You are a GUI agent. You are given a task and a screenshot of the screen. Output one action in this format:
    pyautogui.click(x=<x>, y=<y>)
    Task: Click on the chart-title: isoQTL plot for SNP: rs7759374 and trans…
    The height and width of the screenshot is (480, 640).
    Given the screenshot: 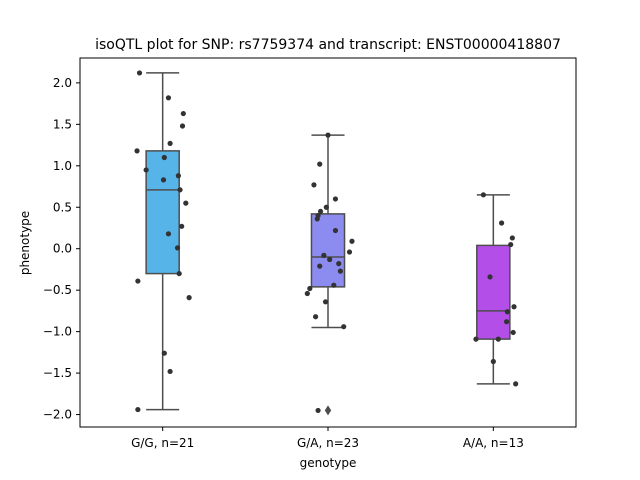 What is the action you would take?
    pyautogui.click(x=328, y=45)
    